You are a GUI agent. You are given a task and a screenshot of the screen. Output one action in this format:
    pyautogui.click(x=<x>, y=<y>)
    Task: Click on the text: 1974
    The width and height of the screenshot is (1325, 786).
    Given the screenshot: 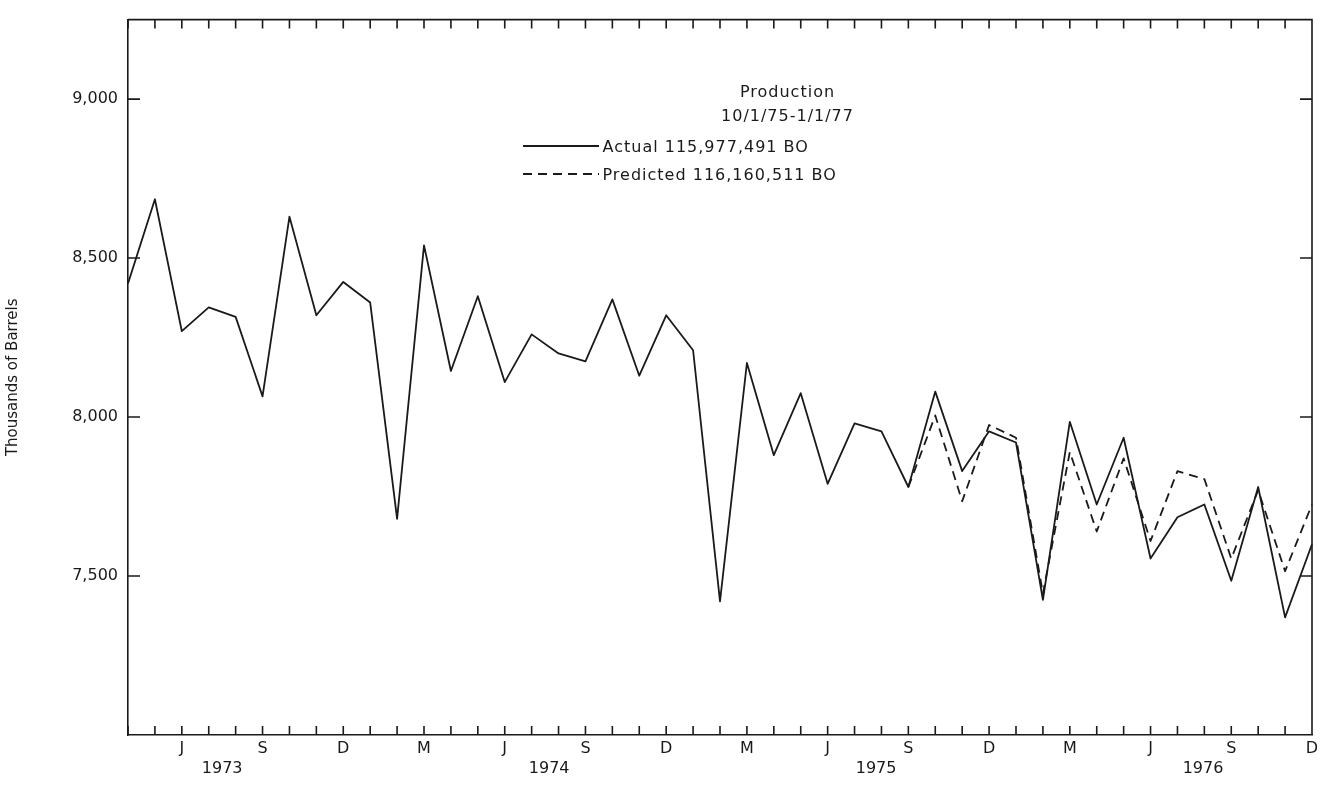 What is the action you would take?
    pyautogui.click(x=549, y=768)
    